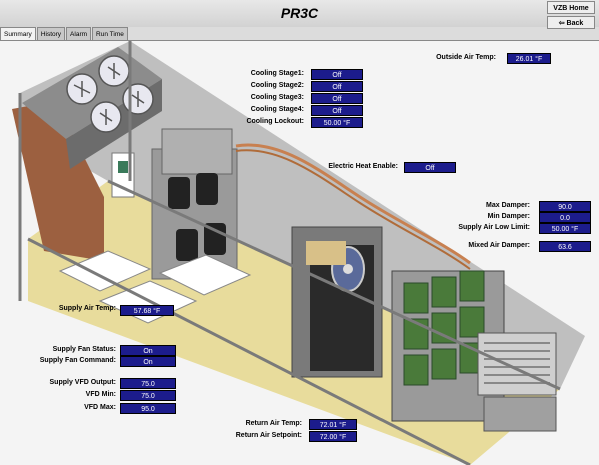  I want to click on tab-summary: Summary, so click(18, 34).